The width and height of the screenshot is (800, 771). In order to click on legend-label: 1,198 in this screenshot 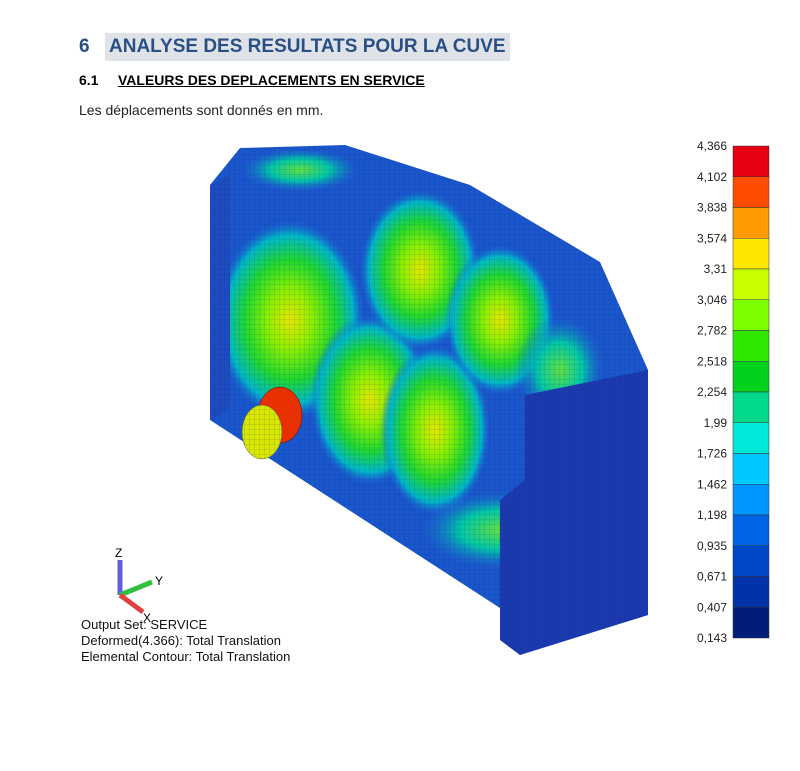, I will do `click(712, 515)`.